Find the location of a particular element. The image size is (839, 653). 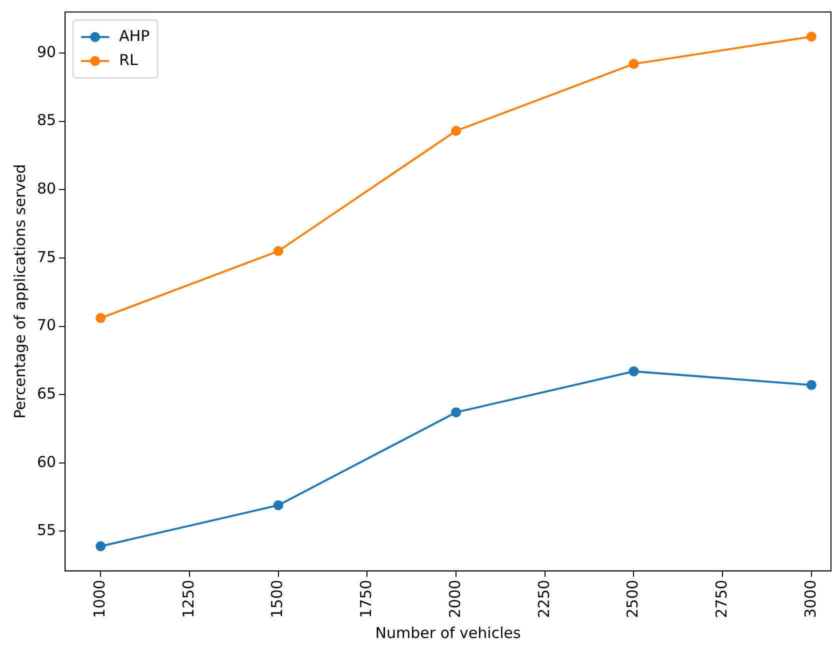

y-axis-title: Percentage of applications served is located at coordinates (19, 291).